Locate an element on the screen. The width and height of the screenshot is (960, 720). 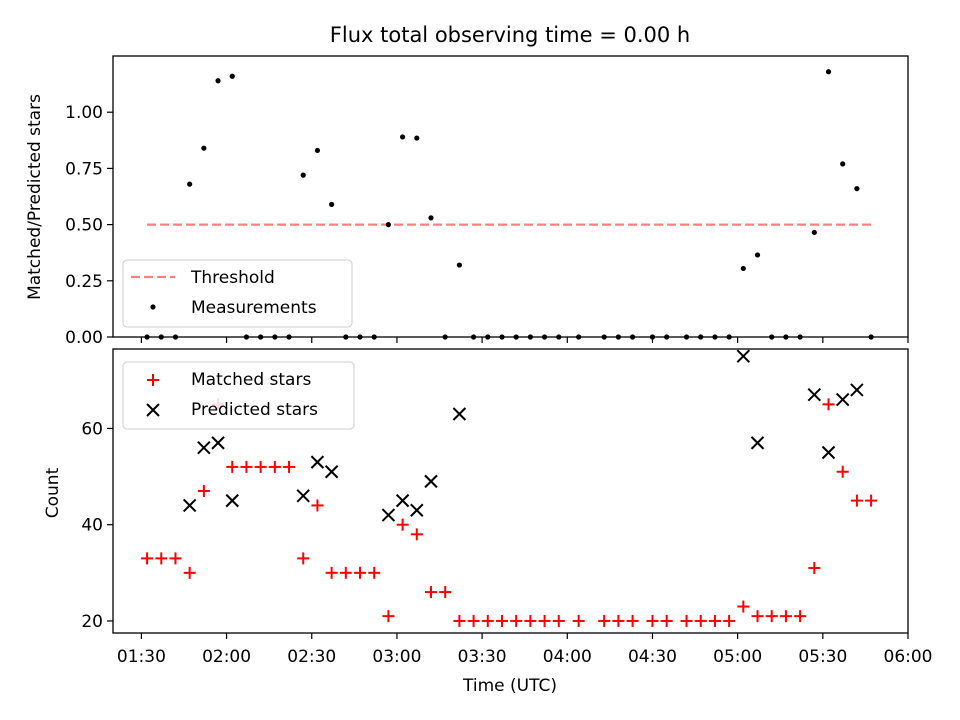
x-tick-label: 03:00 is located at coordinates (396, 657).